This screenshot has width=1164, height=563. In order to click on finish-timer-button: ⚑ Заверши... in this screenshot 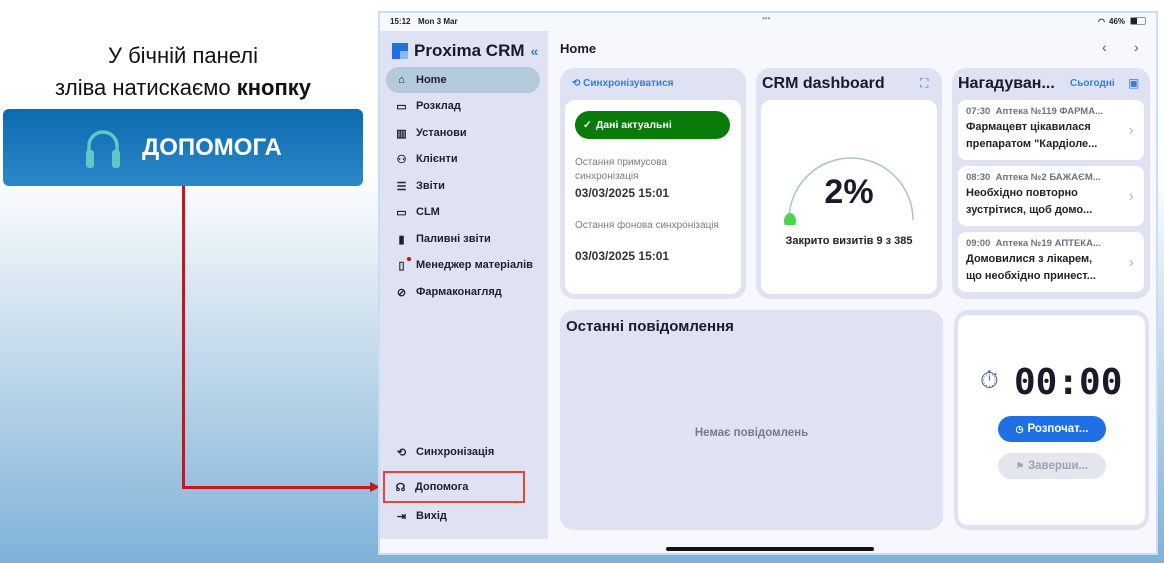, I will do `click(1052, 466)`.